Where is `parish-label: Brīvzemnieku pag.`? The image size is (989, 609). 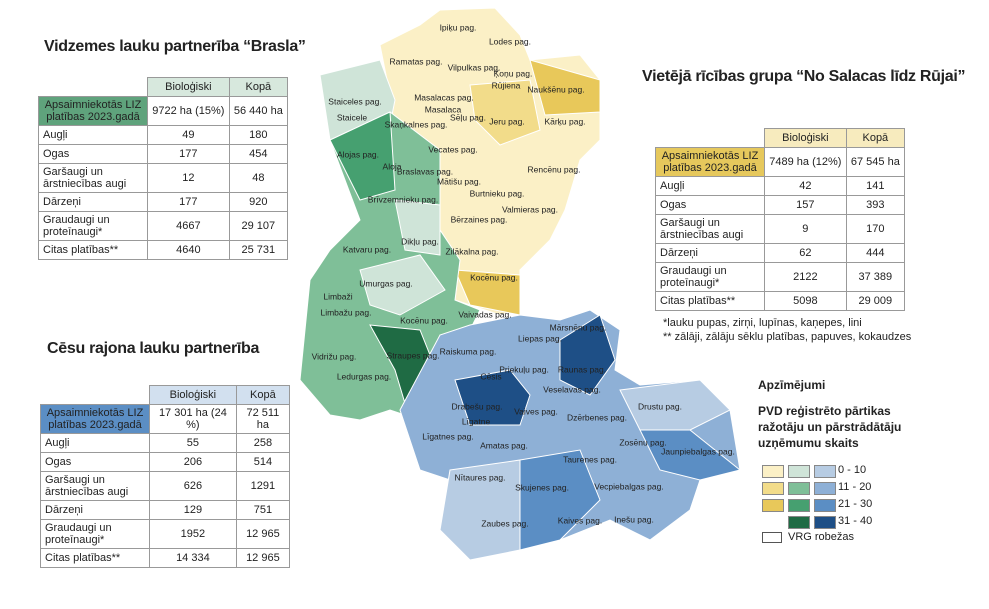 parish-label: Brīvzemnieku pag. is located at coordinates (403, 199).